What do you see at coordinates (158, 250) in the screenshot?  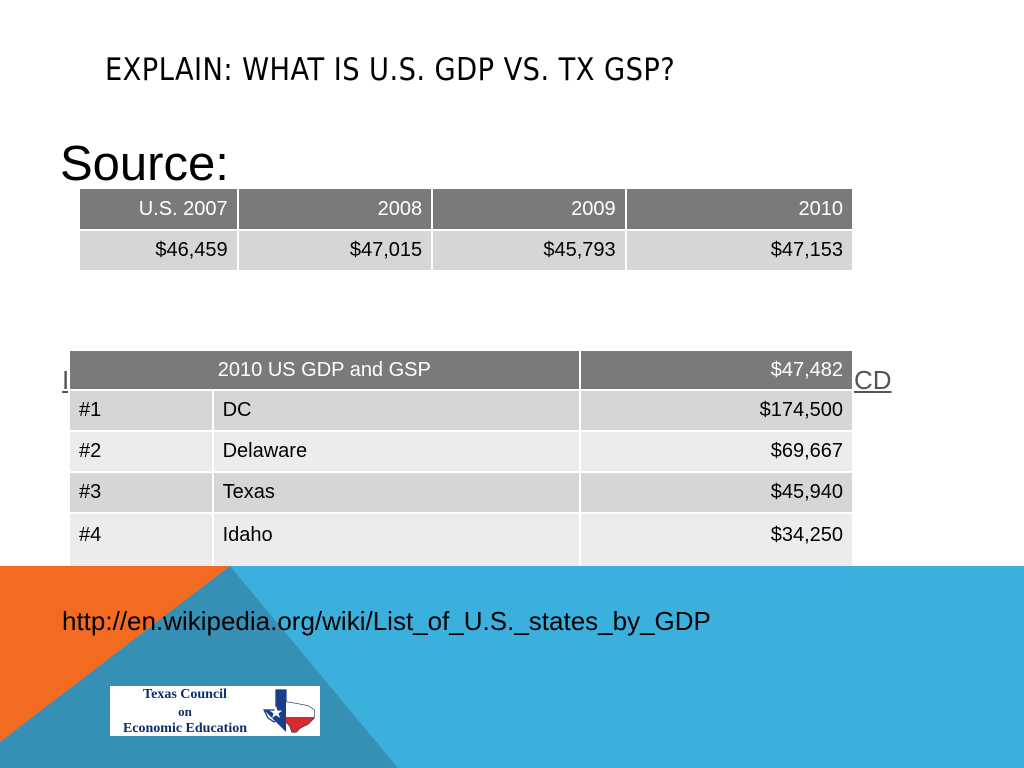 I see `value-cell: $46,459` at bounding box center [158, 250].